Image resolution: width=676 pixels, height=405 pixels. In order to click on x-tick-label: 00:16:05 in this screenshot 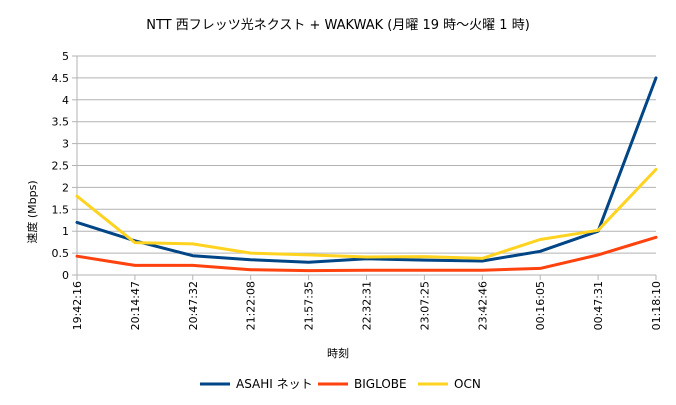, I will do `click(540, 305)`.